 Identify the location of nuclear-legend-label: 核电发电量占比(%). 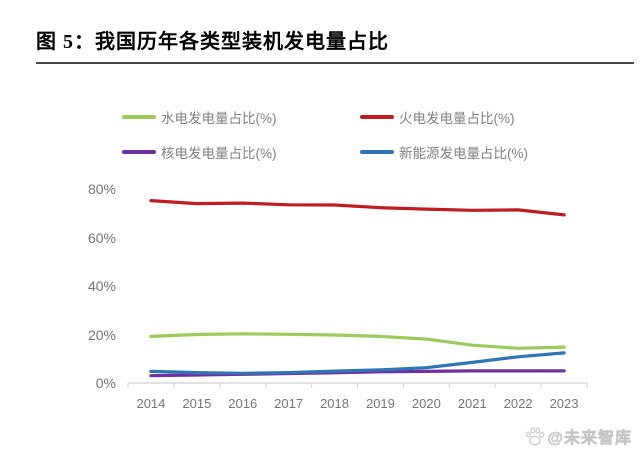
(219, 153).